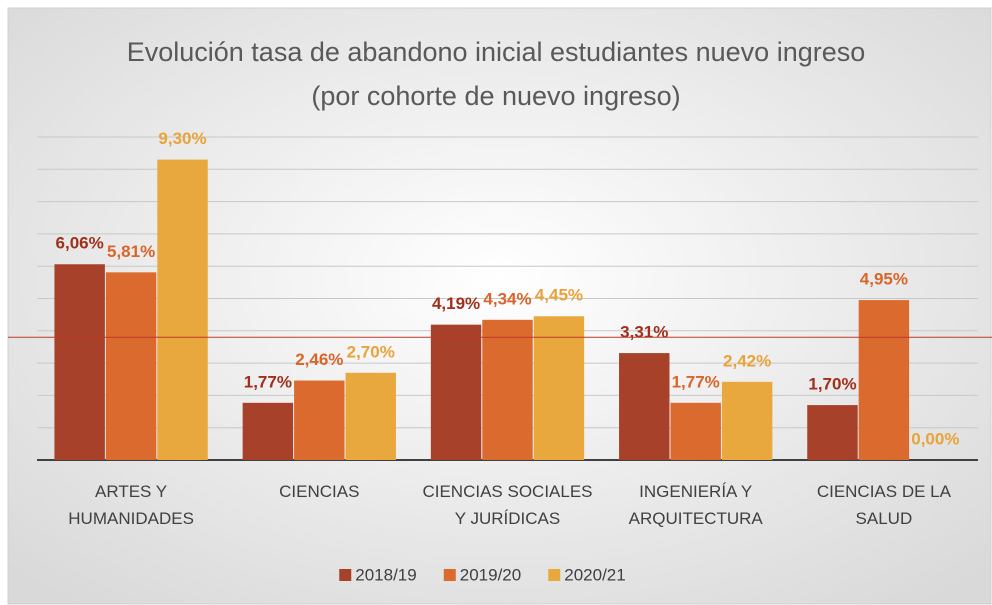 This screenshot has height=605, width=992. I want to click on data-label: 2,70%, so click(371, 351).